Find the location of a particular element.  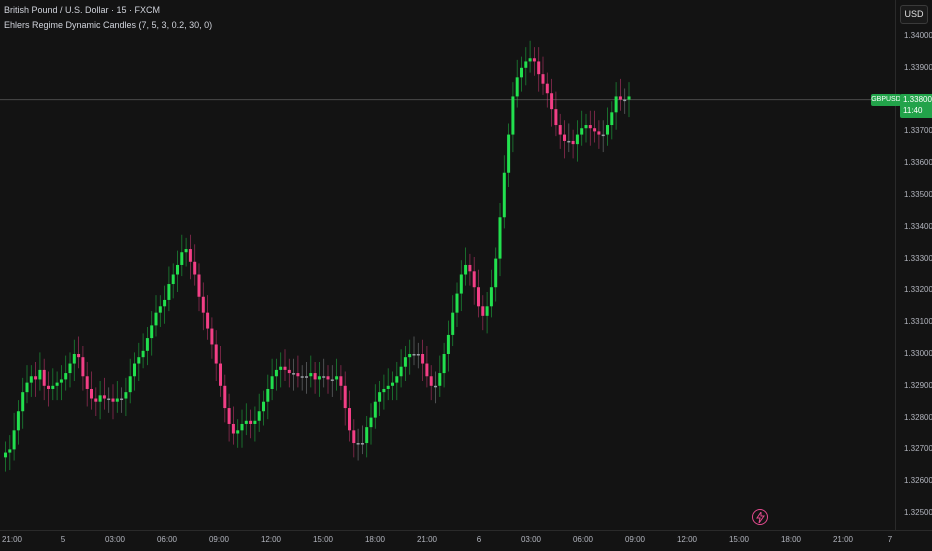

bar-countdown: 11:40 is located at coordinates (913, 110).